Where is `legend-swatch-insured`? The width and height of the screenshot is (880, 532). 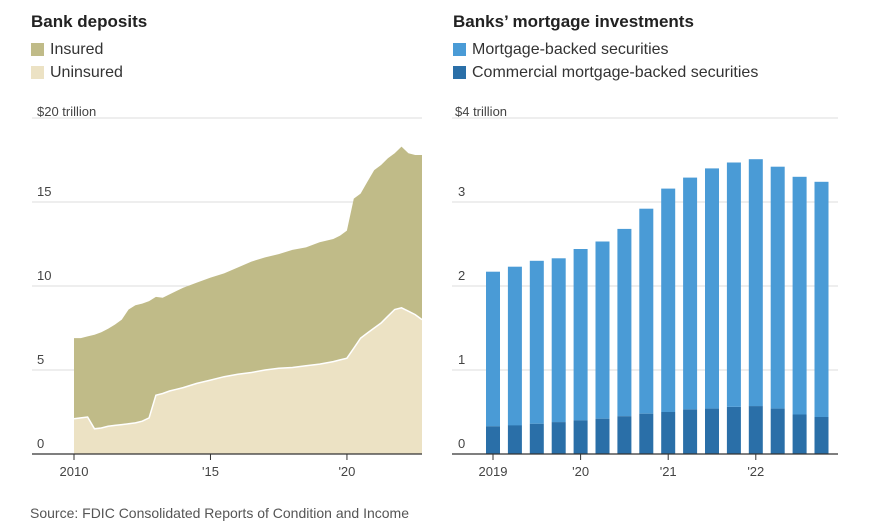
legend-swatch-insured is located at coordinates (37, 49).